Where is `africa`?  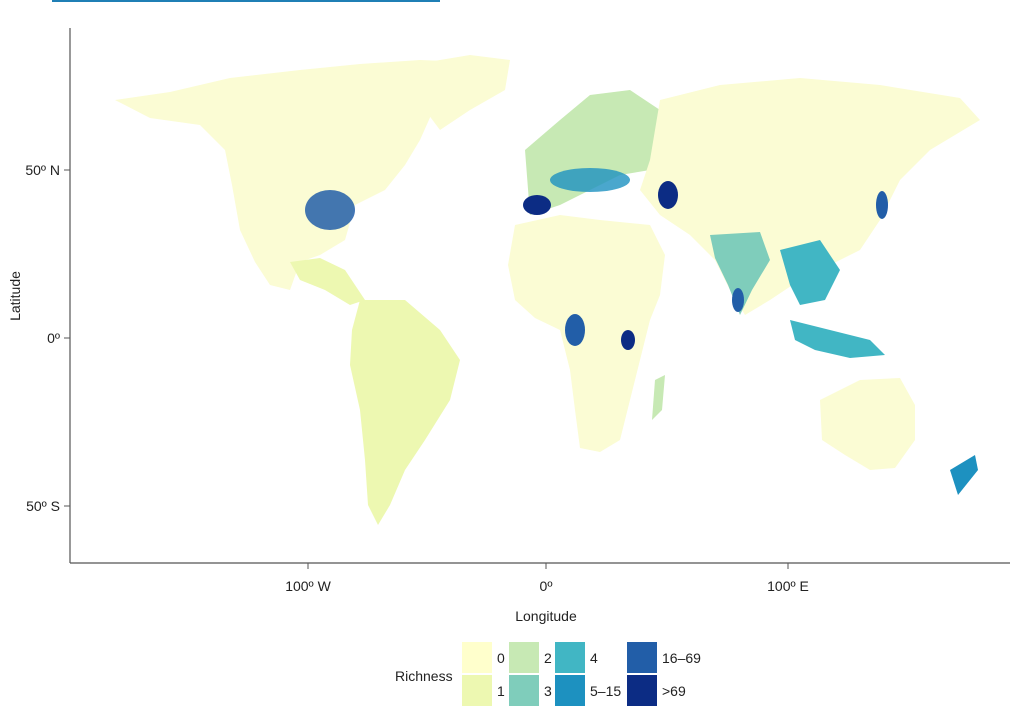
africa is located at coordinates (586, 333).